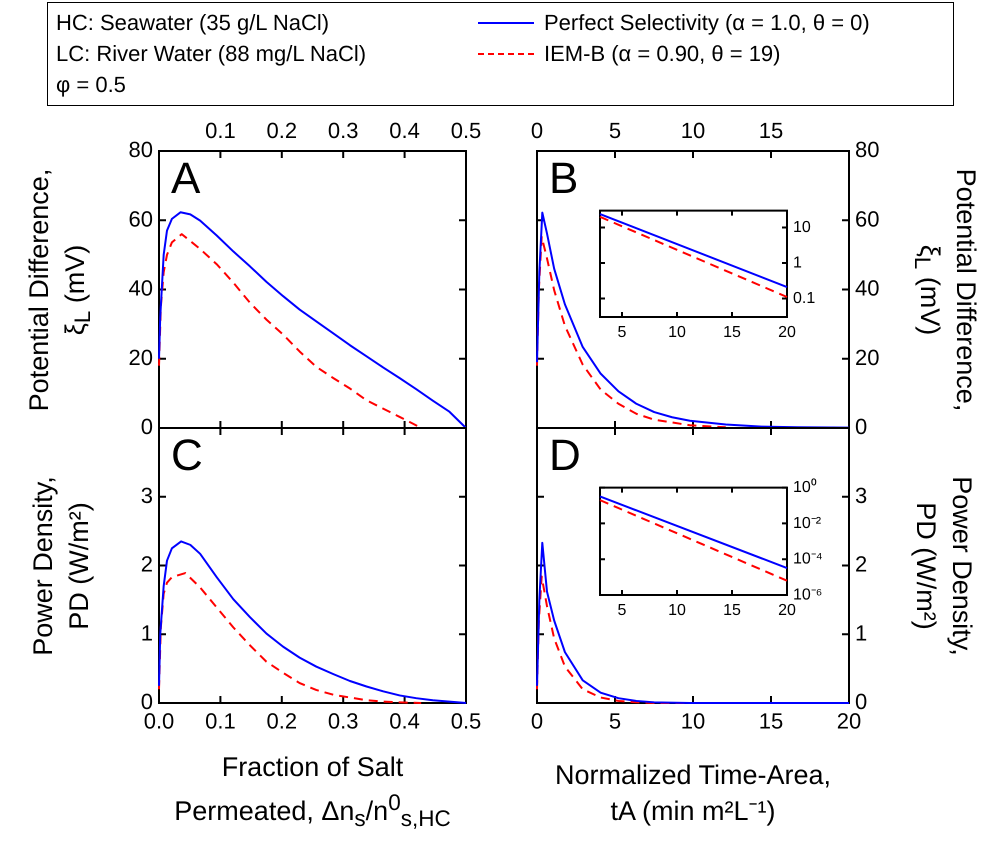  Describe the element at coordinates (146, 633) in the screenshot. I see `y-tick-label: 1` at that location.